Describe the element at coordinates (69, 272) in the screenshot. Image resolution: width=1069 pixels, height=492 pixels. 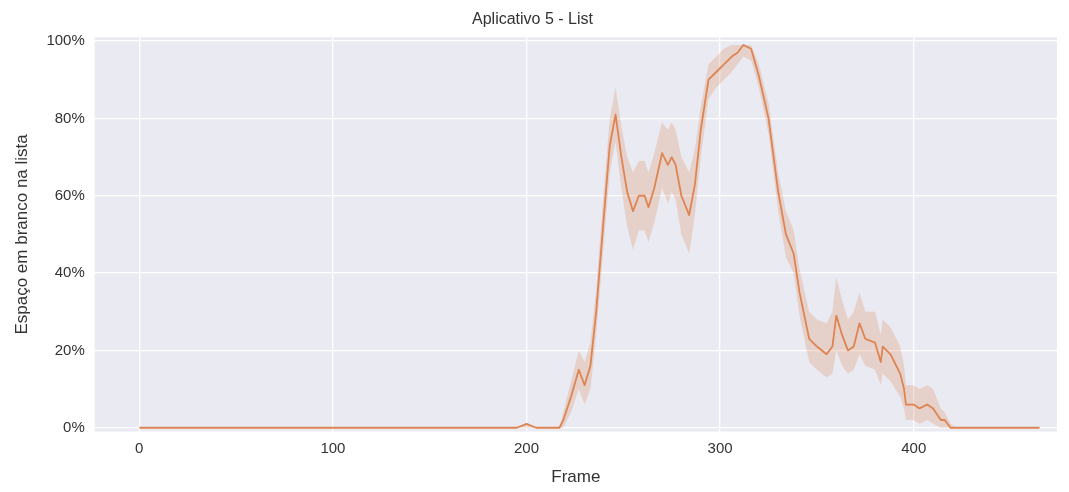
I see `y-tick-label: 40%` at that location.